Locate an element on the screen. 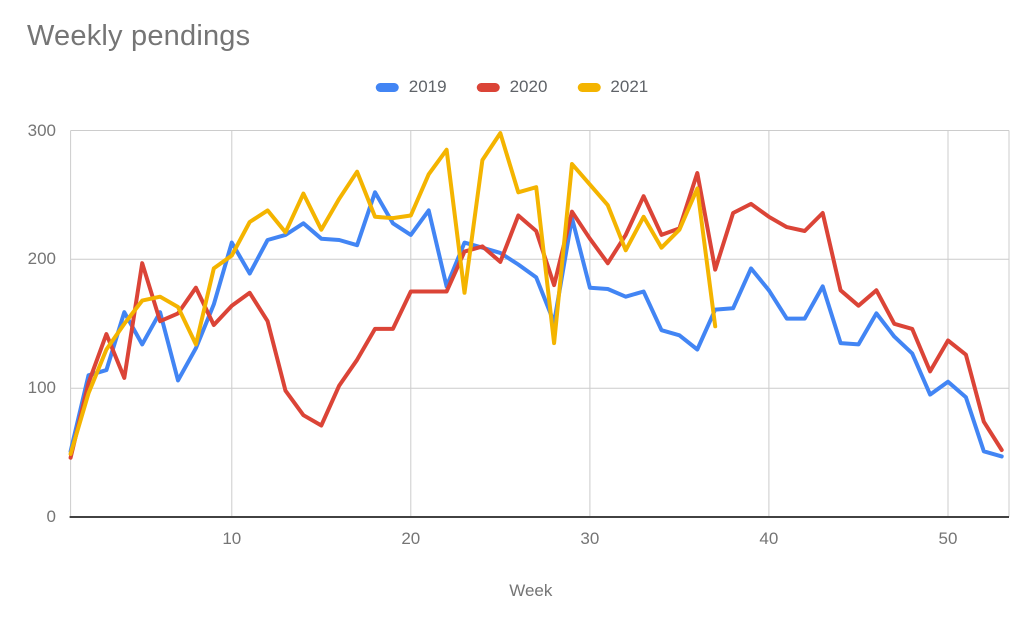  x-tick-label-20: 20 is located at coordinates (411, 538).